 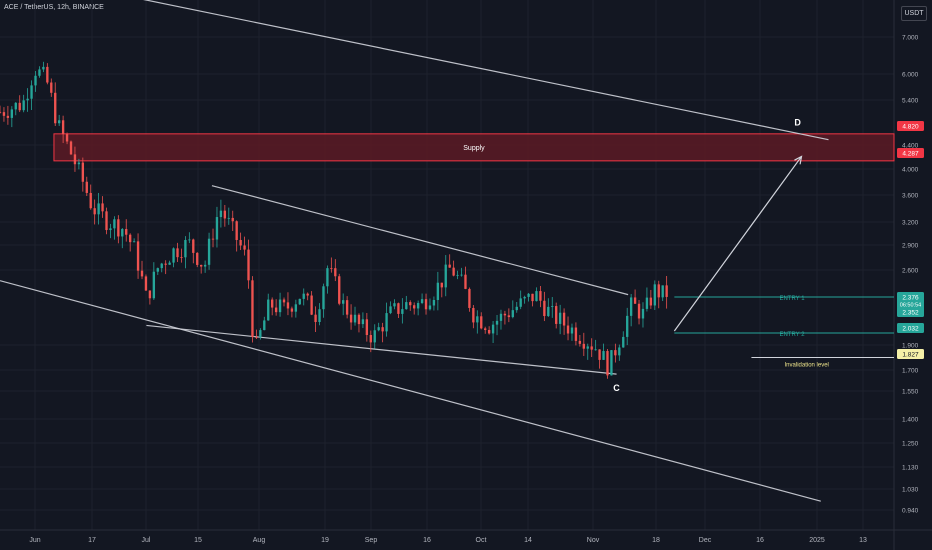 I want to click on y-tick-label: 2.600, so click(x=910, y=271).